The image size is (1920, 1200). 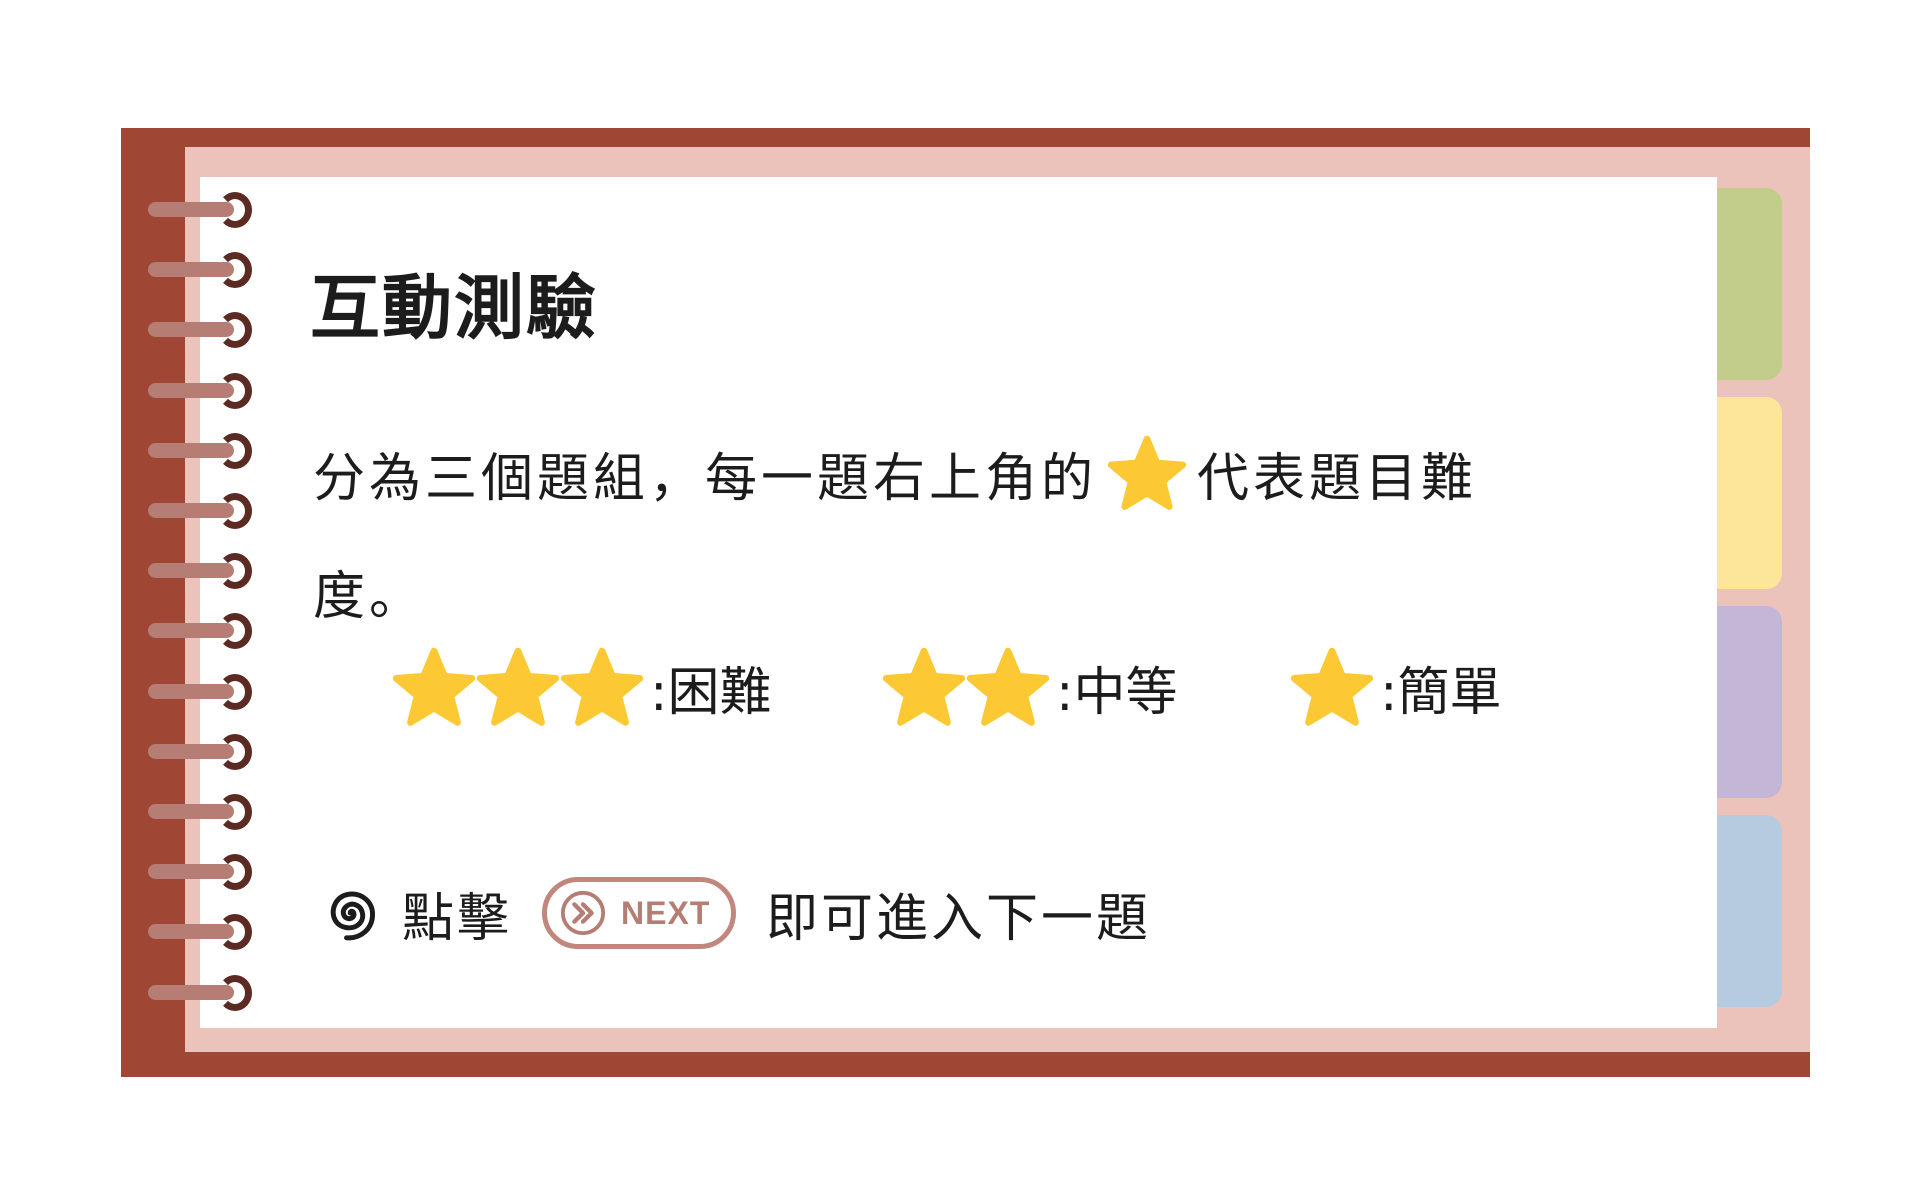 I want to click on legend-easy-label: :簡單, so click(x=1441, y=693).